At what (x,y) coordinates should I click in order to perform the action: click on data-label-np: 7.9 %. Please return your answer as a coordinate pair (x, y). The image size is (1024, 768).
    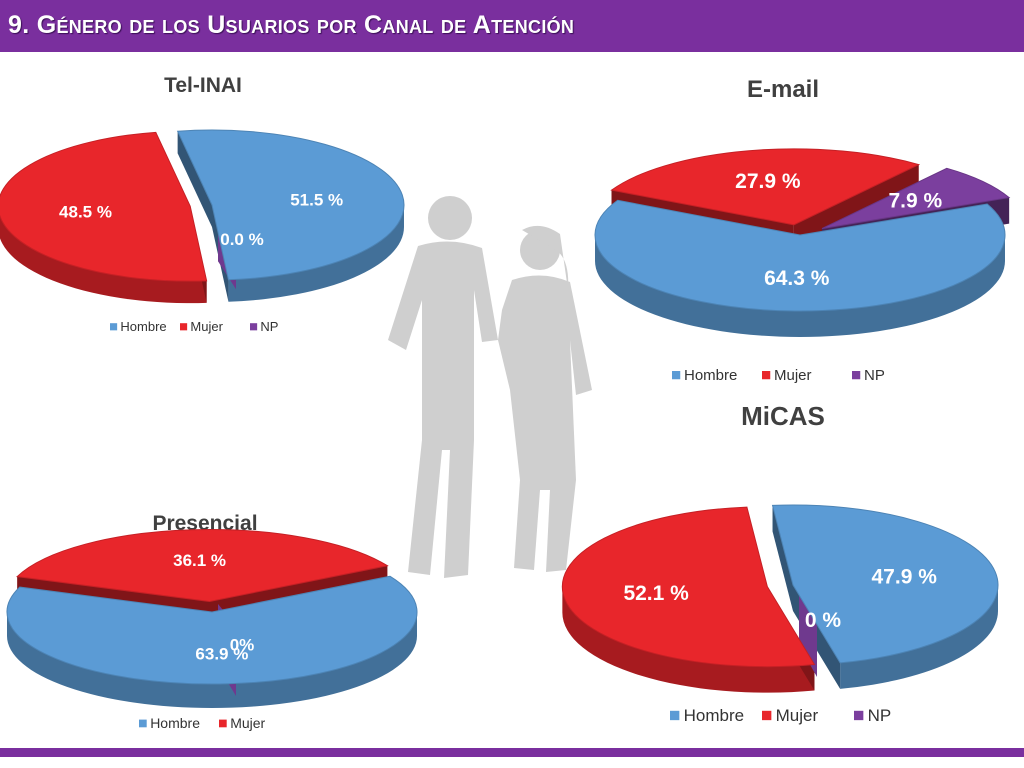
    Looking at the image, I should click on (915, 200).